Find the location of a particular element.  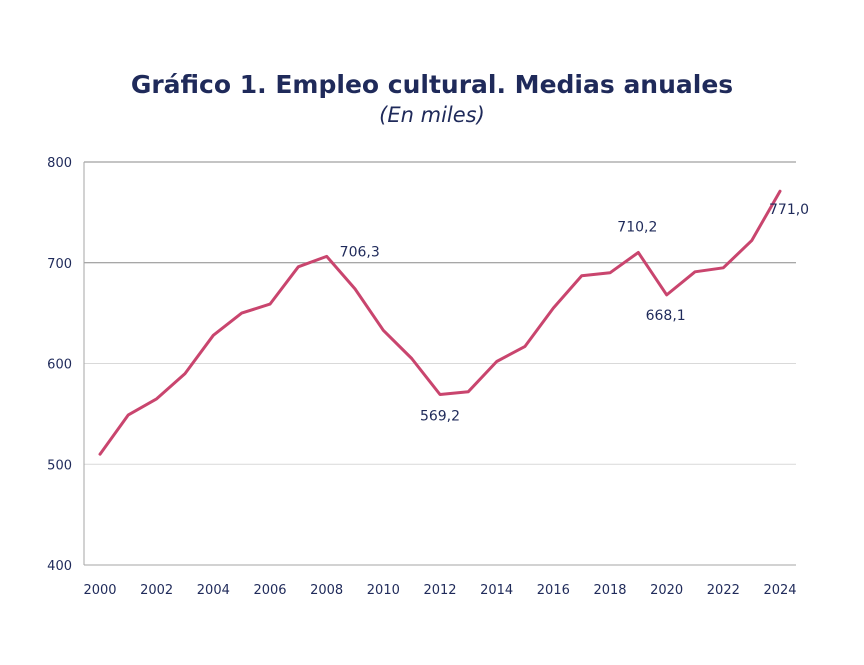

x-tick-label-2014: 2014 is located at coordinates (496, 590).